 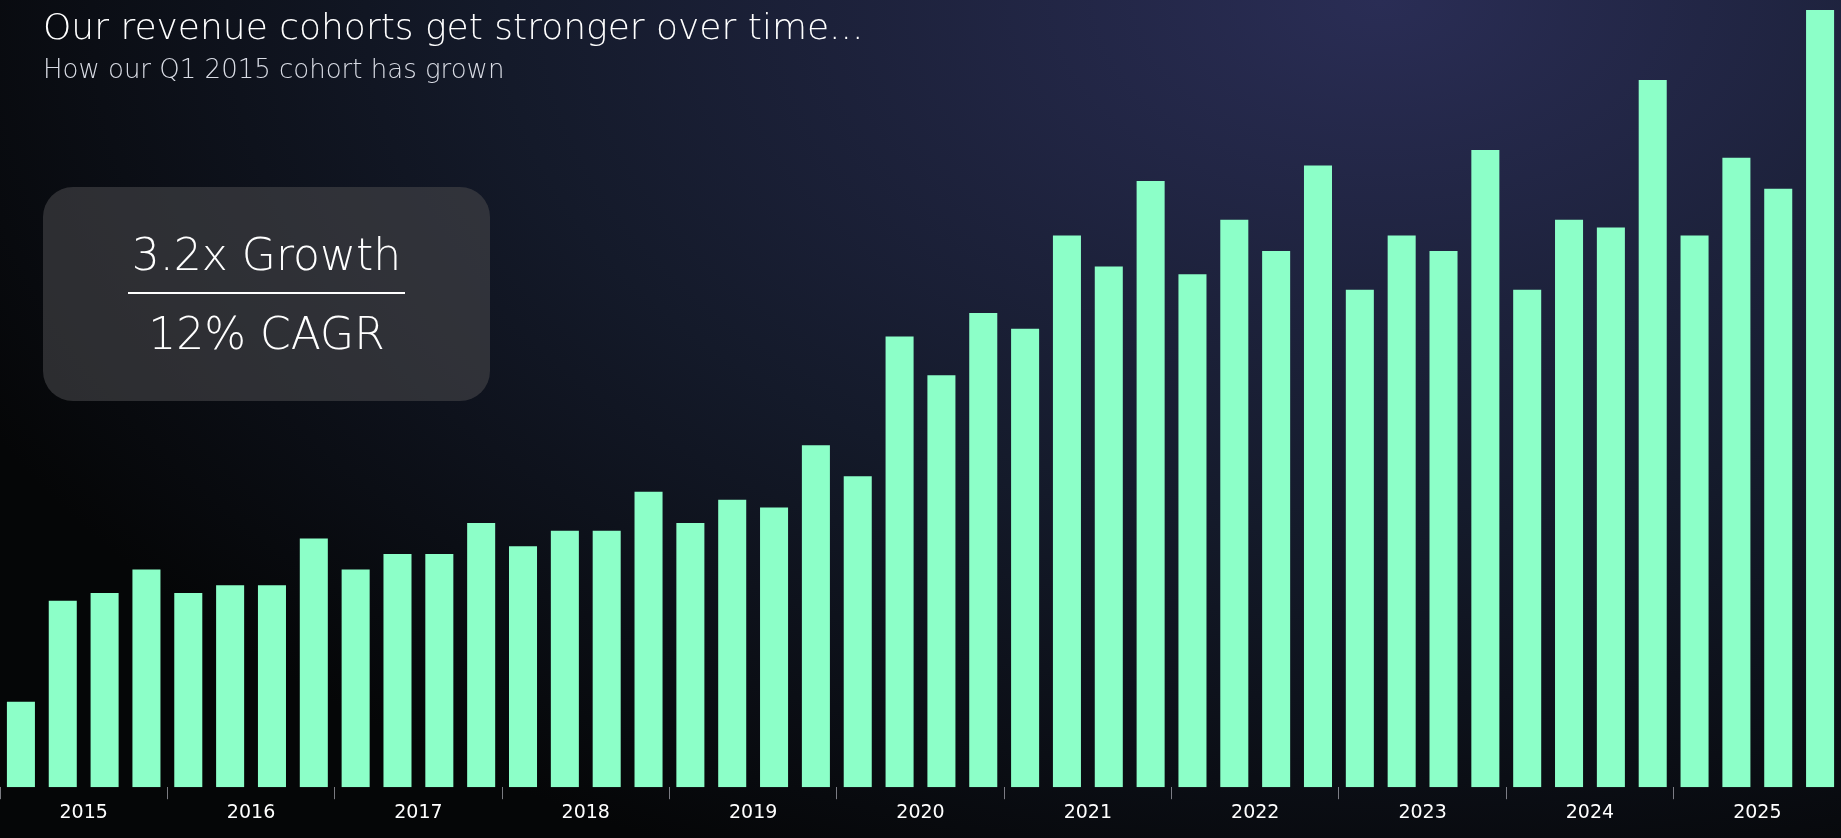 I want to click on x-tick-label: 2023, so click(x=1422, y=810).